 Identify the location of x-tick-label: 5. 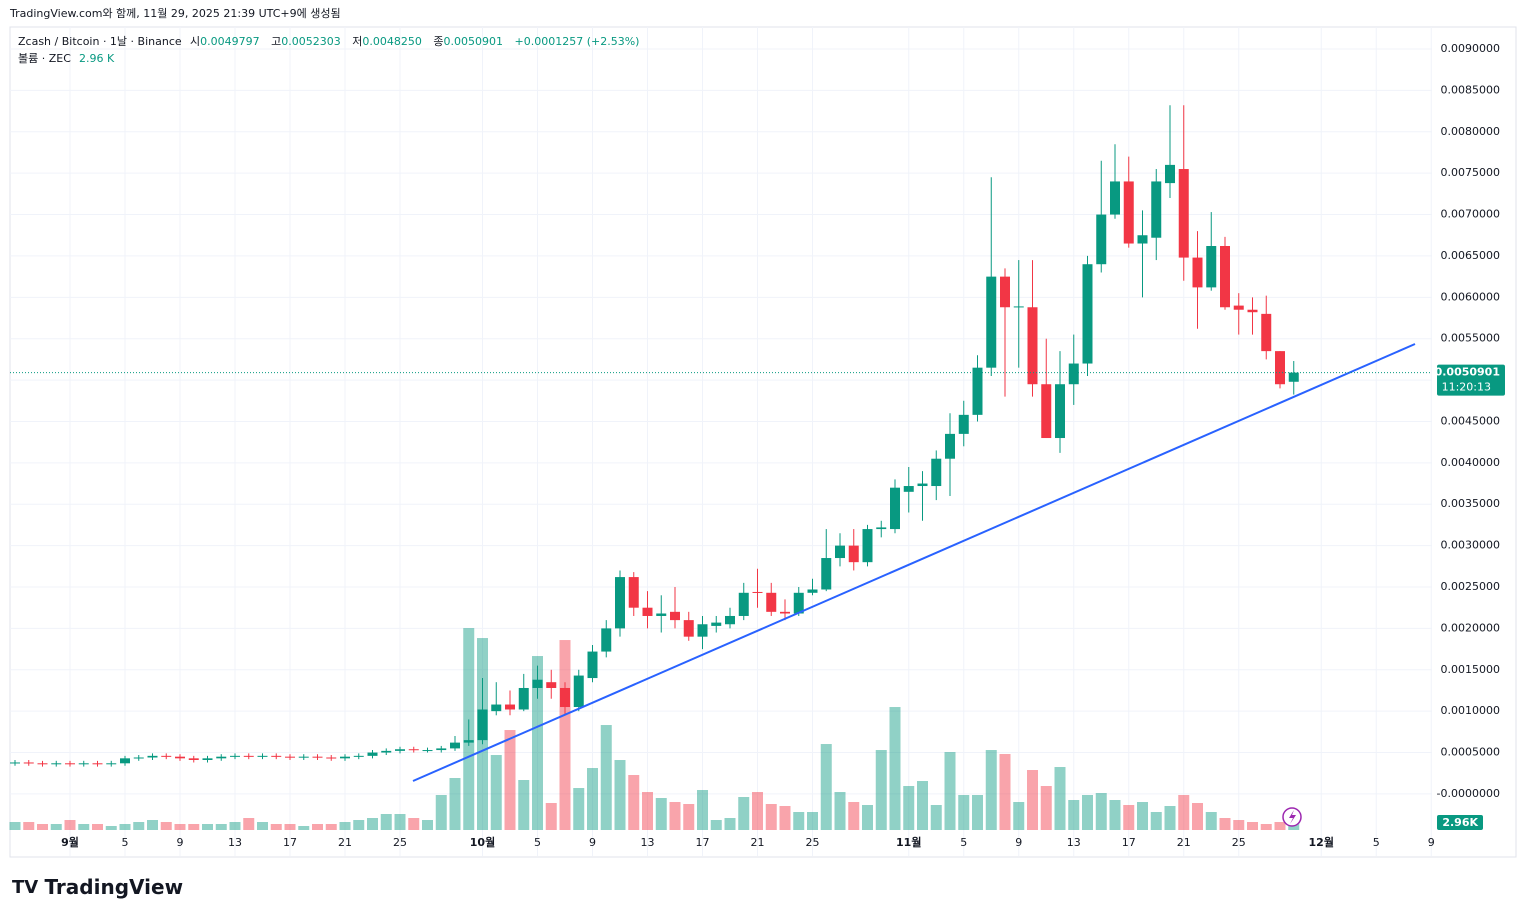
(537, 842).